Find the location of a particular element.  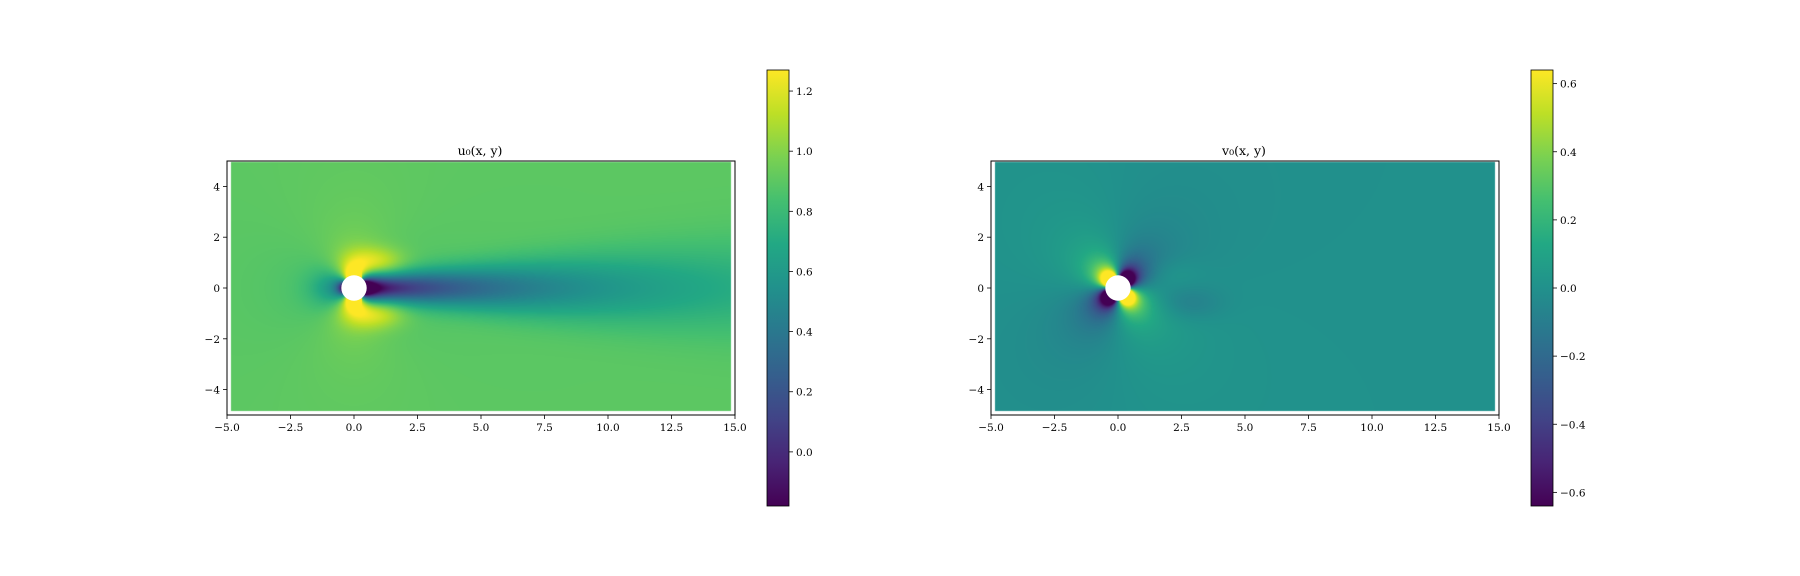

colorbar-tick-label: 1.0 is located at coordinates (804, 152).